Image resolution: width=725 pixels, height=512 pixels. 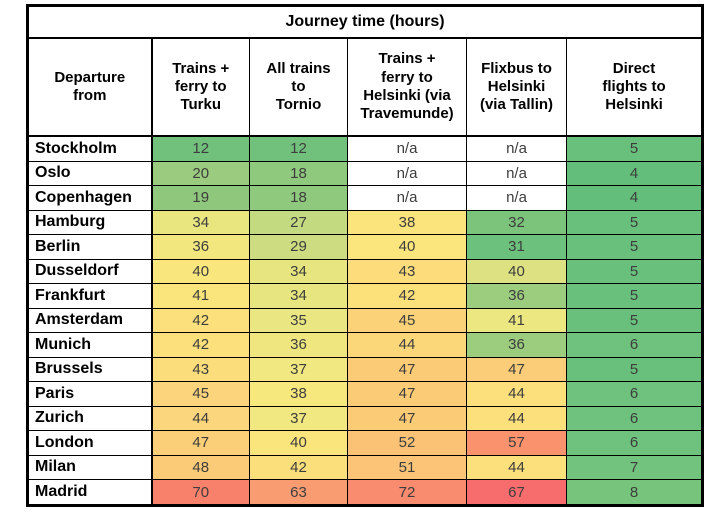 I want to click on city-cell: Copenhagen, so click(x=90, y=198).